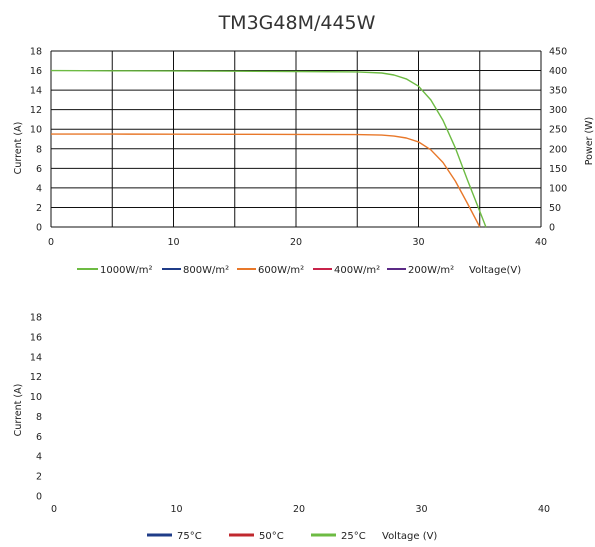 The image size is (595, 547). What do you see at coordinates (39, 417) in the screenshot?
I see `chart2-y-tick-8: 8` at bounding box center [39, 417].